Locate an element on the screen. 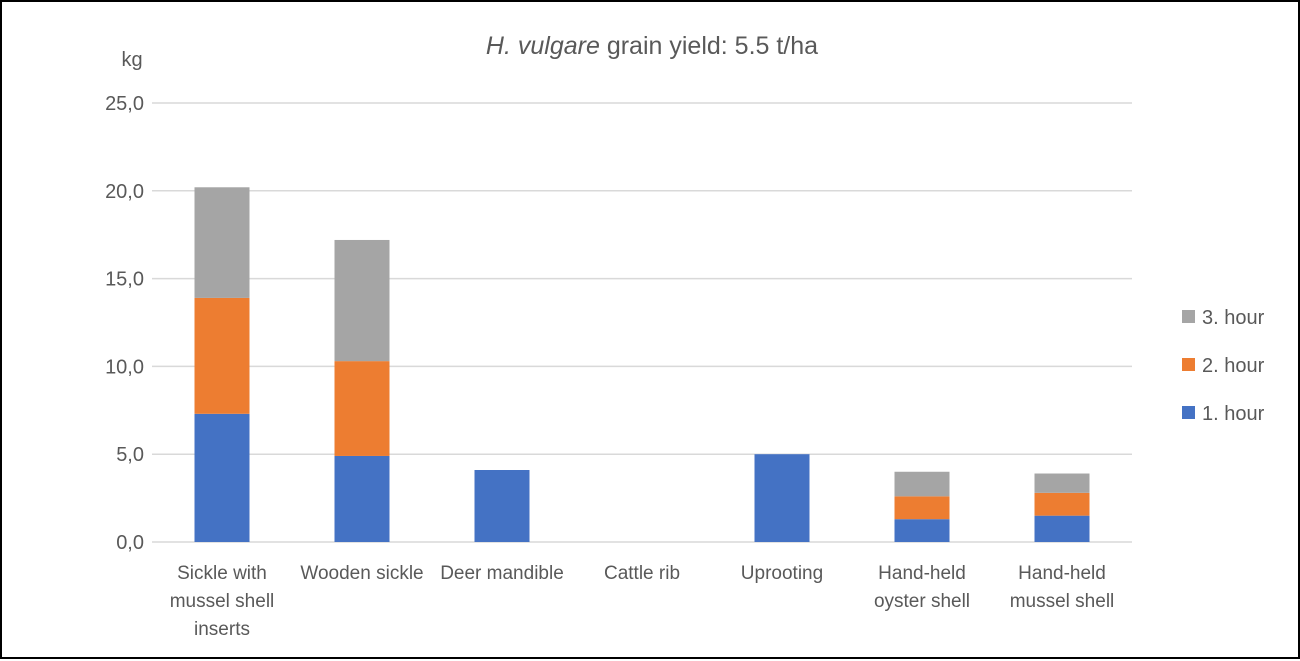 The width and height of the screenshot is (1300, 661). y-tick-label: 10,0 is located at coordinates (124, 367).